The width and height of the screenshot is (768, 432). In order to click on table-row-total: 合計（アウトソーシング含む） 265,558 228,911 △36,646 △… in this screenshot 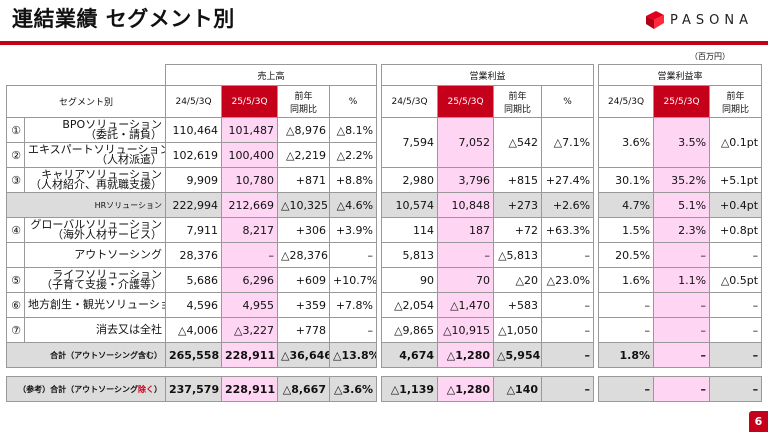, I will do `click(384, 355)`.